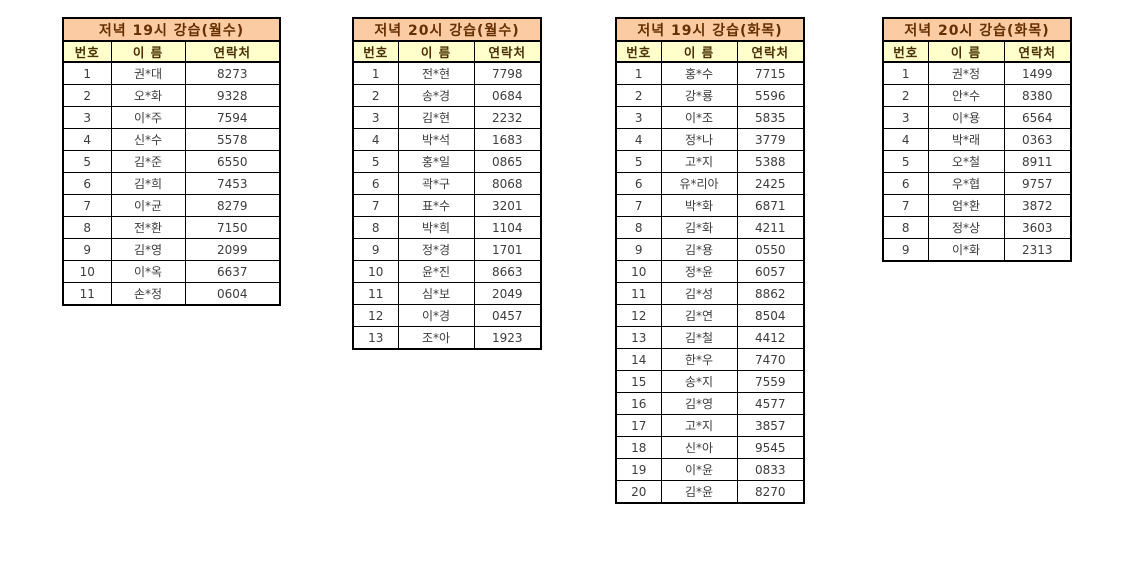 The height and width of the screenshot is (587, 1144). Describe the element at coordinates (966, 117) in the screenshot. I see `cell-name: 이*용` at that location.